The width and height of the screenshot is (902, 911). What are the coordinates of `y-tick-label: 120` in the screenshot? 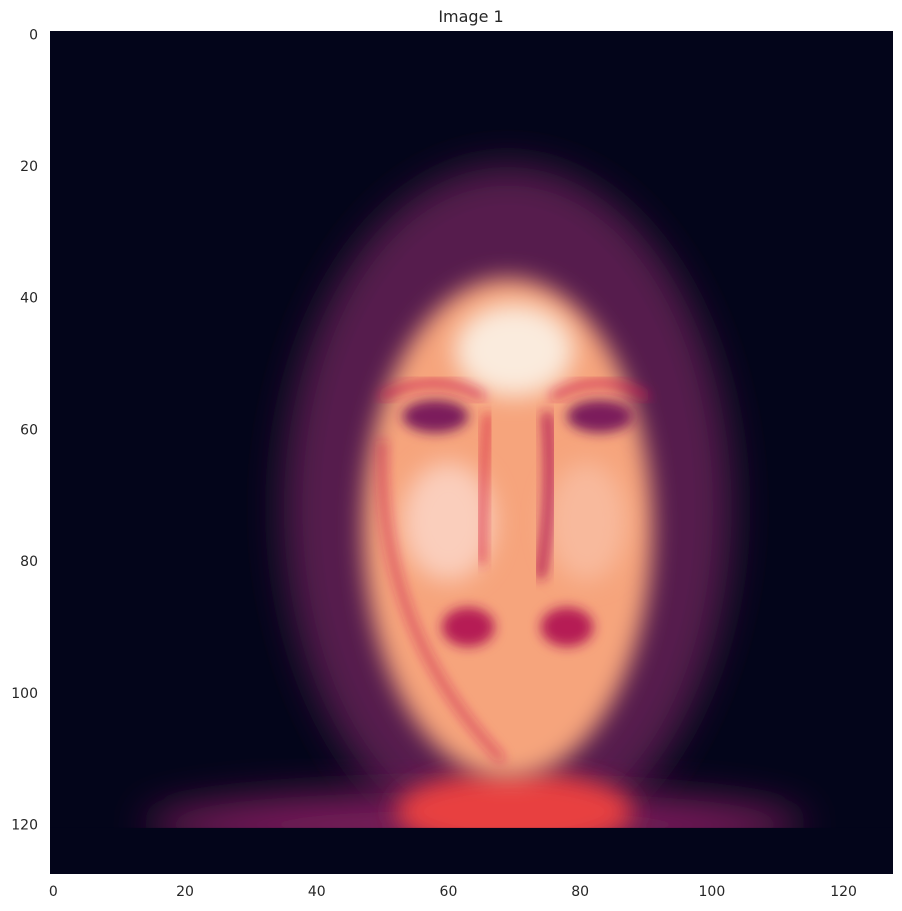 It's located at (24, 826).